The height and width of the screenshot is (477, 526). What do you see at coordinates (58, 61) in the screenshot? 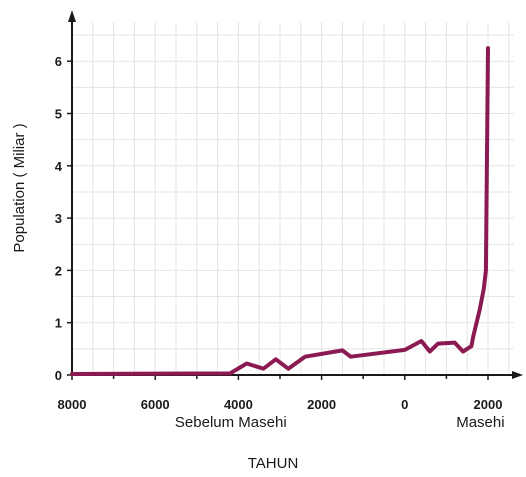
I see `y-tick-label: 6` at bounding box center [58, 61].